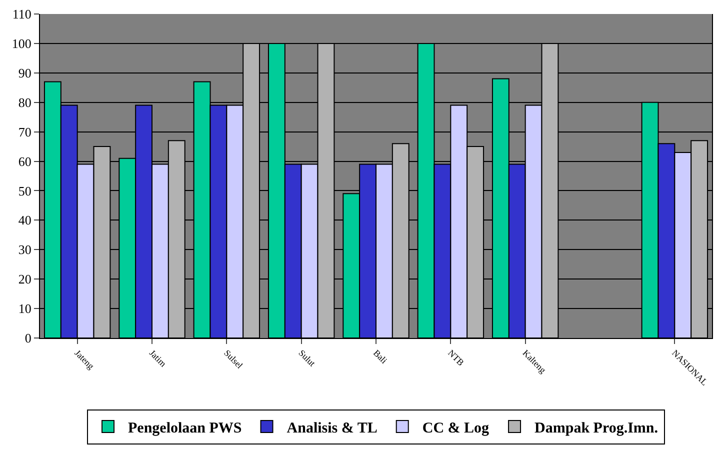  What do you see at coordinates (28, 338) in the screenshot?
I see `y-tick-label: 0` at bounding box center [28, 338].